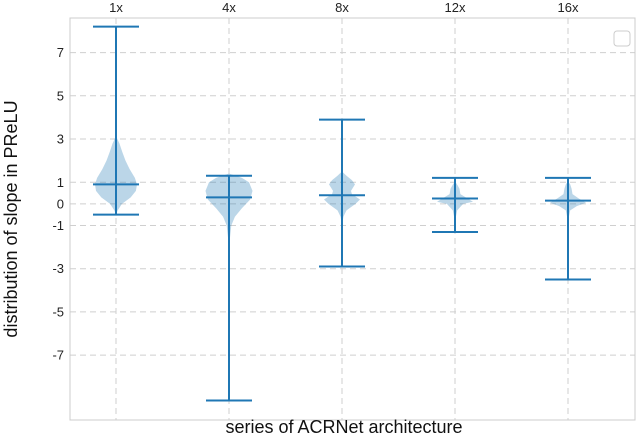  Describe the element at coordinates (58, 355) in the screenshot. I see `y-tick-label-8: -7` at that location.